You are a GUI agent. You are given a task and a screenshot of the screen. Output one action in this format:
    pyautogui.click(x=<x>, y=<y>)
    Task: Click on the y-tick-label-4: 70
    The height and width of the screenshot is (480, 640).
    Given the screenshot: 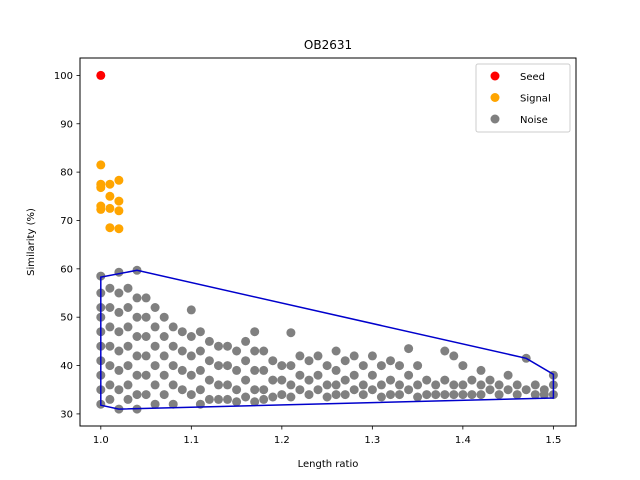 What is the action you would take?
    pyautogui.click(x=66, y=221)
    